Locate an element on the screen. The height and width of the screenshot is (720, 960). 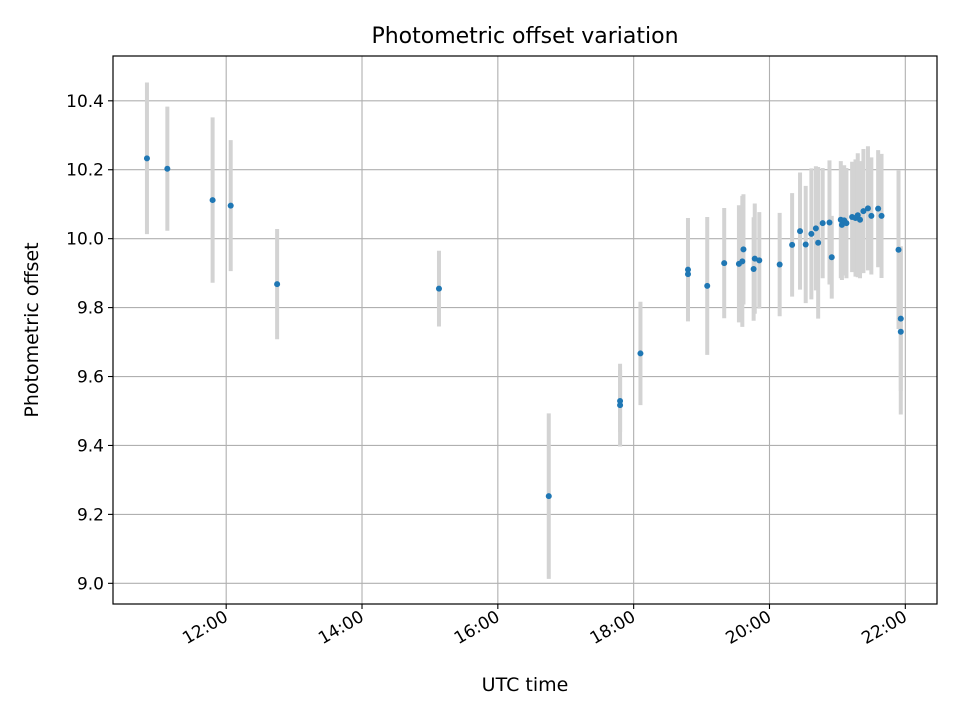
y-tick-label: 9.8 is located at coordinates (90, 309).